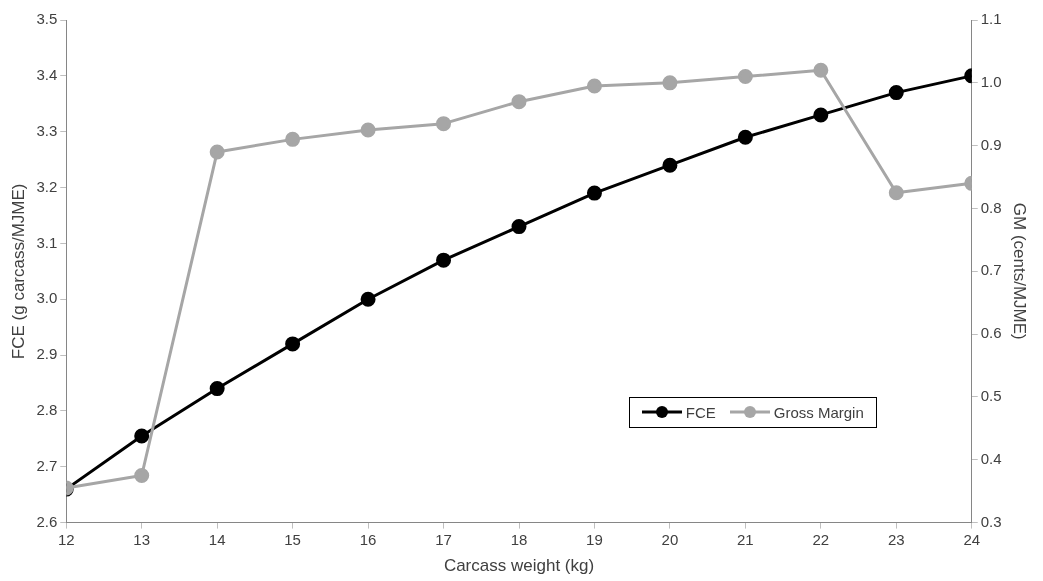  What do you see at coordinates (991, 458) in the screenshot?
I see `y2-tick-label: 0.4` at bounding box center [991, 458].